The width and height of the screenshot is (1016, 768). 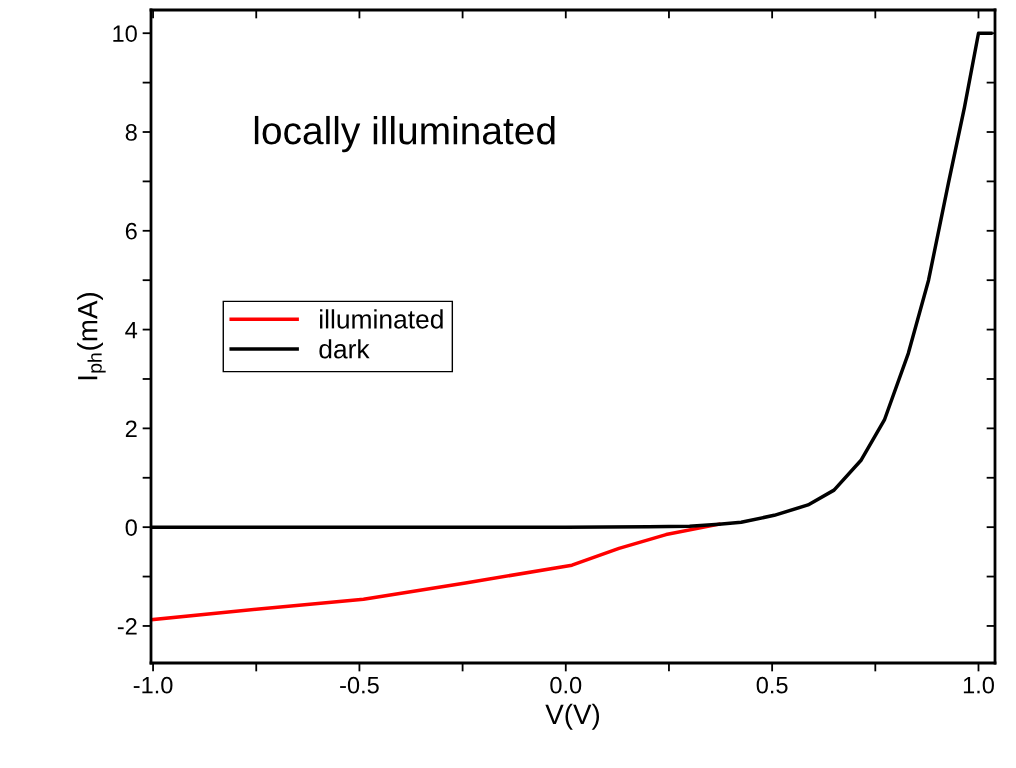 What do you see at coordinates (131, 231) in the screenshot?
I see `y-tick-label: 6` at bounding box center [131, 231].